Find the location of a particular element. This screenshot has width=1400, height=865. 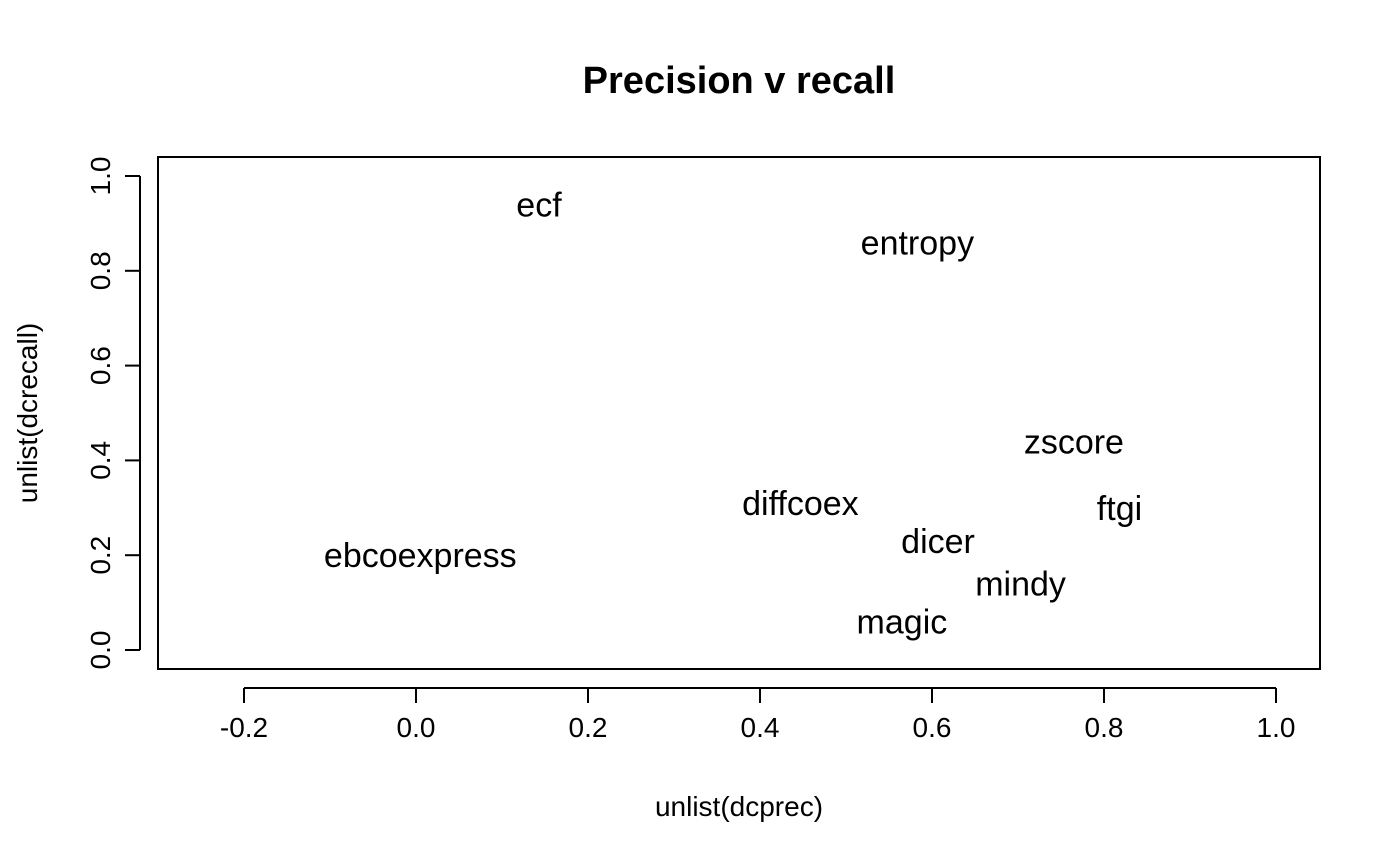

point-label-ftgi: ftgi is located at coordinates (1119, 509).